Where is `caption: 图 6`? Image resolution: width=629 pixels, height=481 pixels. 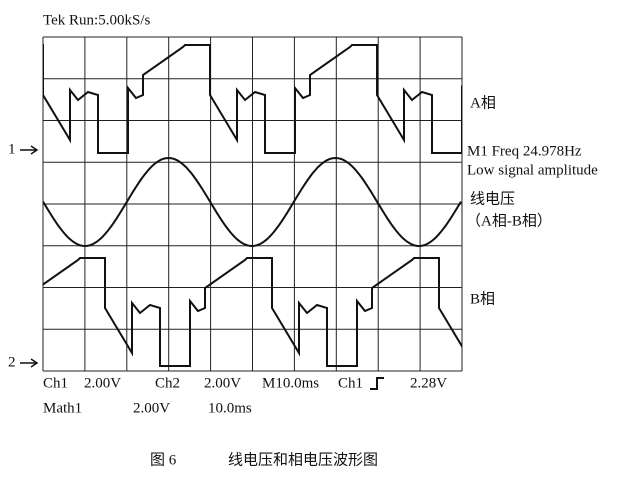 caption: 图 6 is located at coordinates (163, 459).